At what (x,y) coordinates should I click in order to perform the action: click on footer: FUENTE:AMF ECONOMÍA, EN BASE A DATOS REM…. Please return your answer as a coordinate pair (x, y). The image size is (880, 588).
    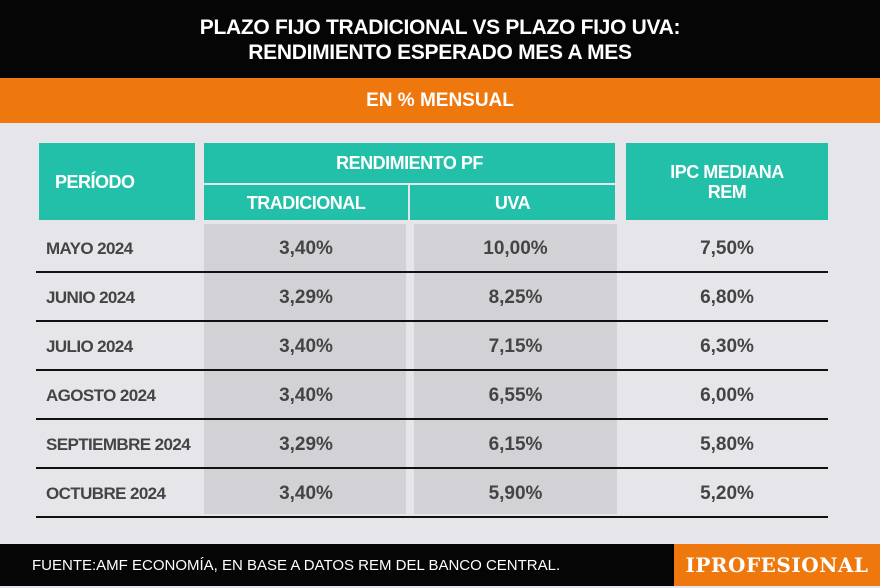
    Looking at the image, I should click on (440, 565).